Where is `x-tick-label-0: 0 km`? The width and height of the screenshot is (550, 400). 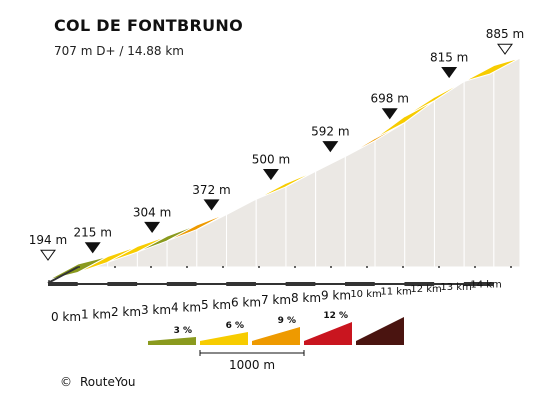 x-tick-label-0: 0 km is located at coordinates (66, 317).